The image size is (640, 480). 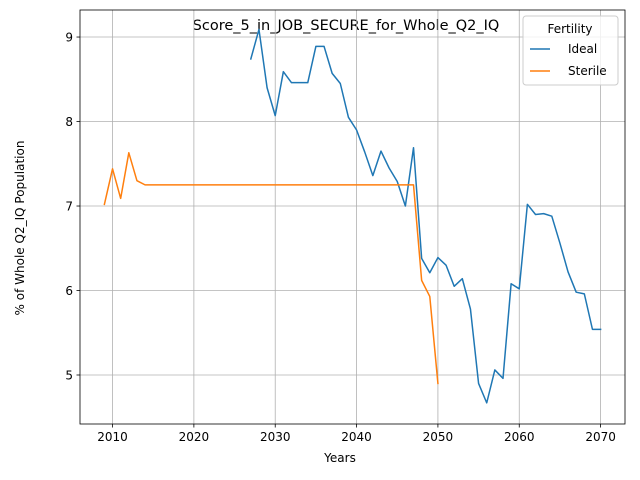 I want to click on y-tick-label: 9, so click(x=69, y=38).